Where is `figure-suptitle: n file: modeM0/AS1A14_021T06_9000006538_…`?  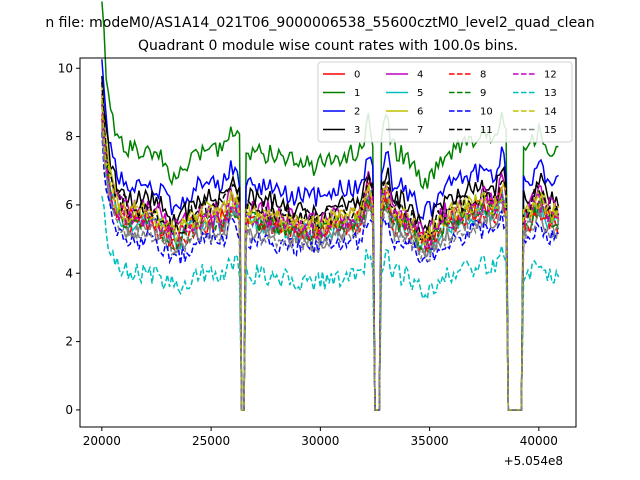
figure-suptitle: n file: modeM0/AS1A14_021T06_9000006538_… is located at coordinates (319, 23).